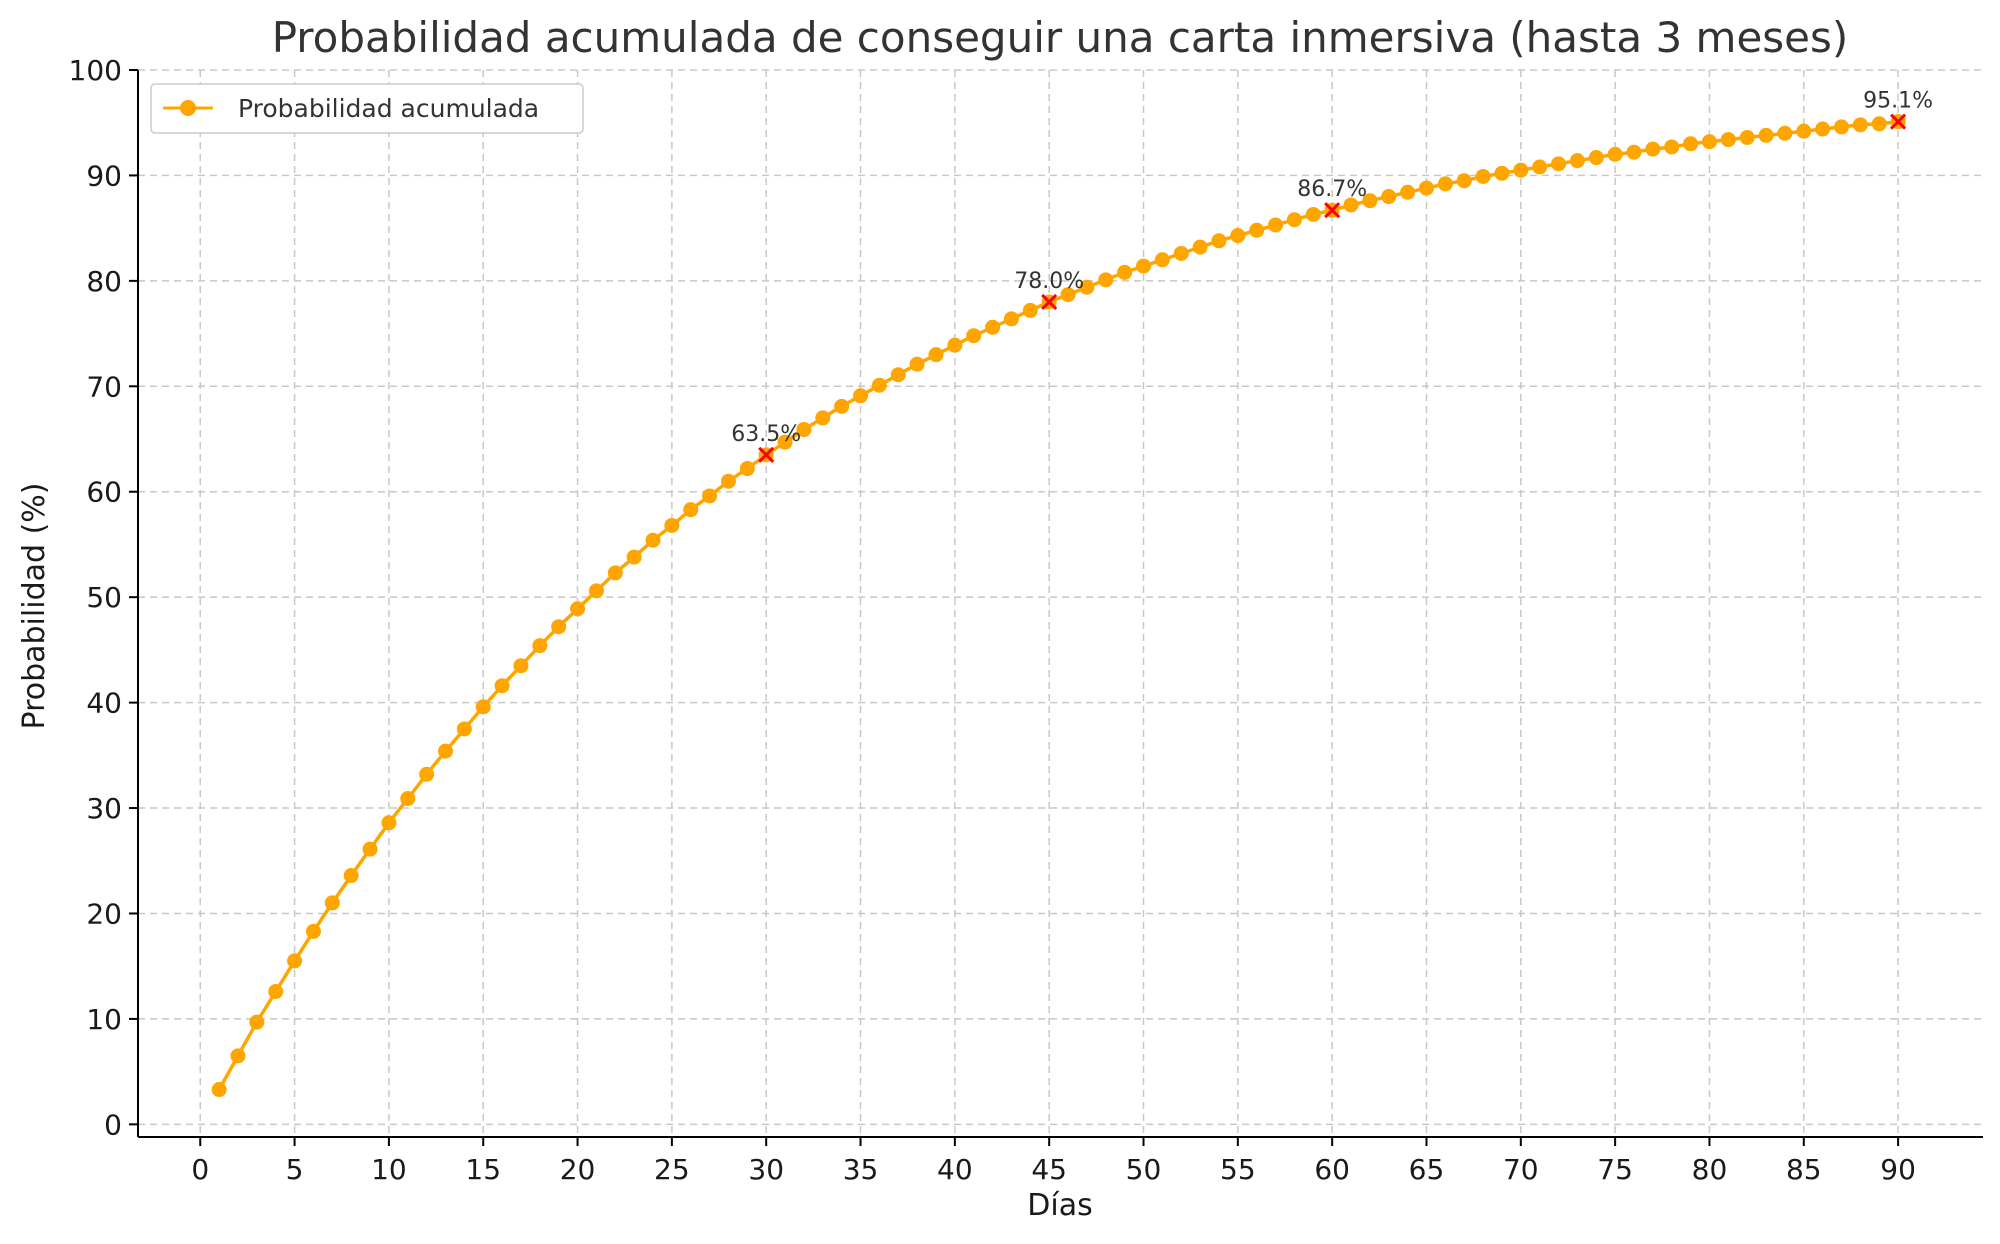  I want to click on x-tick-label: 5, so click(295, 1169).